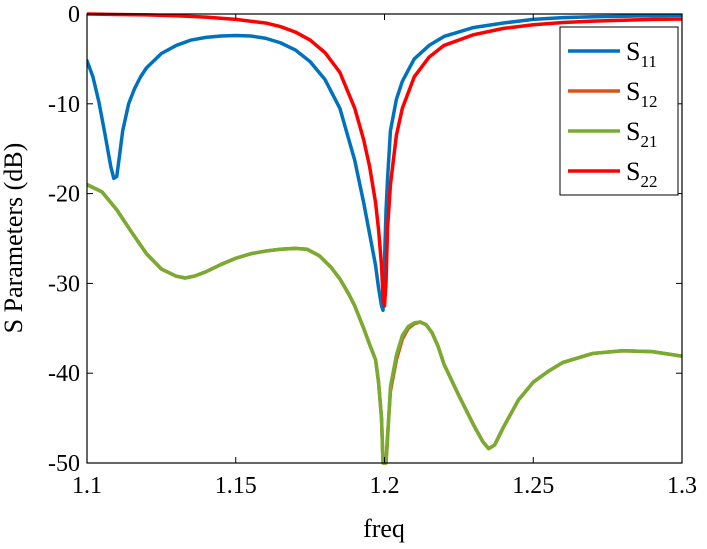 This screenshot has height=549, width=707. Describe the element at coordinates (641, 134) in the screenshot. I see `legend-label-s21: S21` at that location.